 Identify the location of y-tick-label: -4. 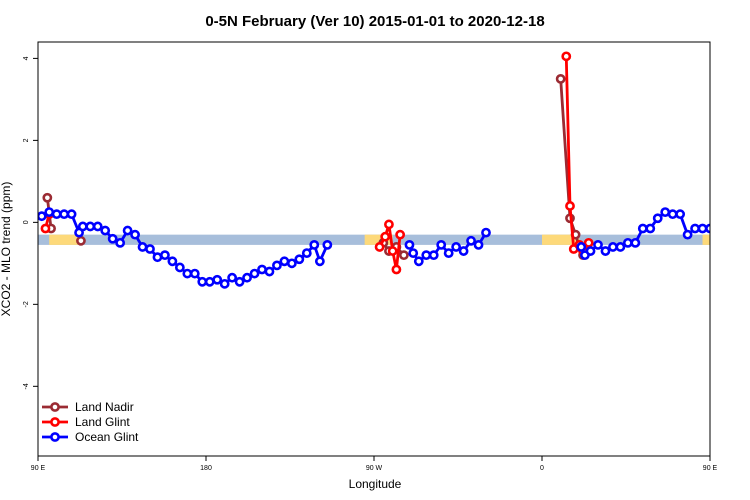
(26, 386).